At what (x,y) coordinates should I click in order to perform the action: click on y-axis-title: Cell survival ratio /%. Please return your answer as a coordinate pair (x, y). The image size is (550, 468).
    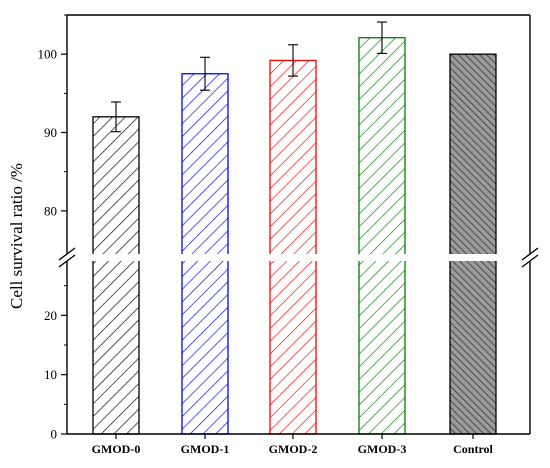
    Looking at the image, I should click on (16, 236).